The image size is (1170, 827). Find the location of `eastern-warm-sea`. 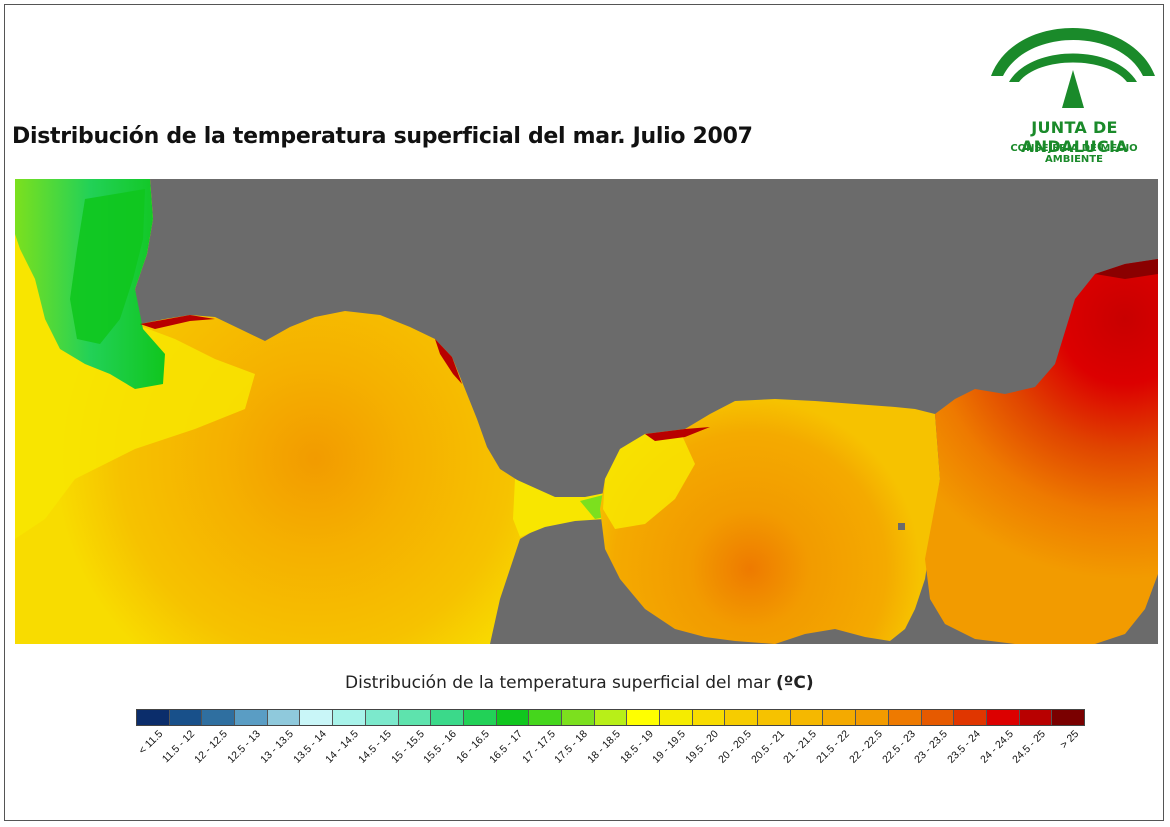

eastern-warm-sea is located at coordinates (1041, 451).